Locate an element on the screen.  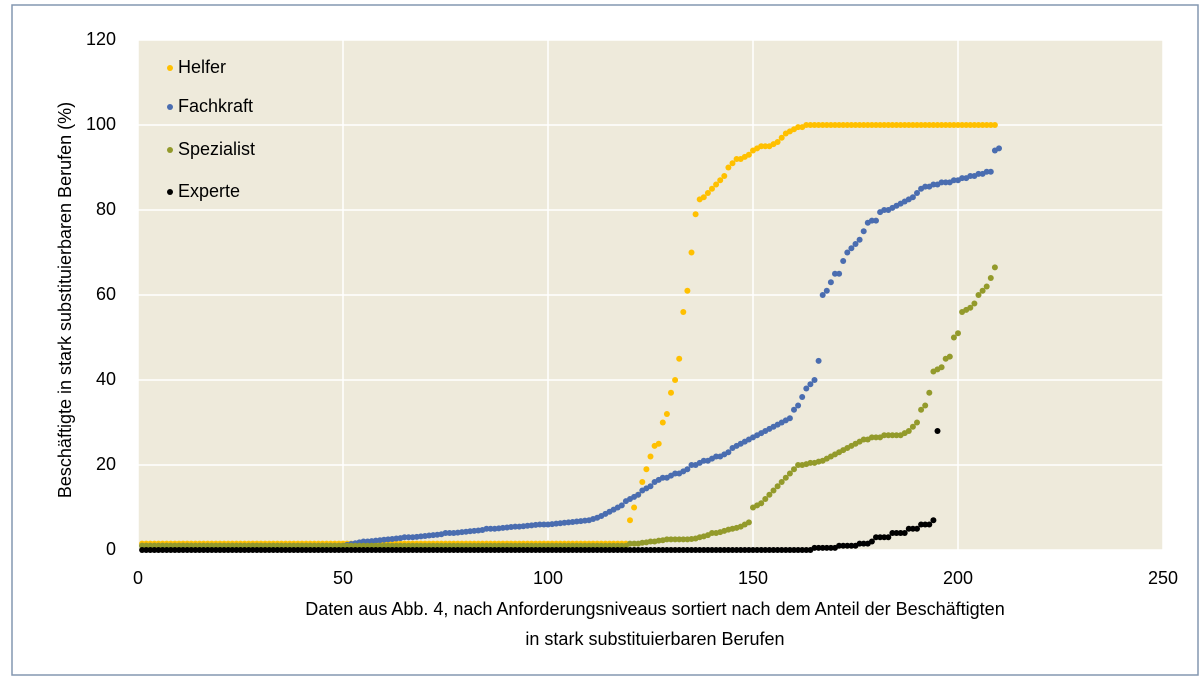
legend-label: Experte is located at coordinates (209, 191).